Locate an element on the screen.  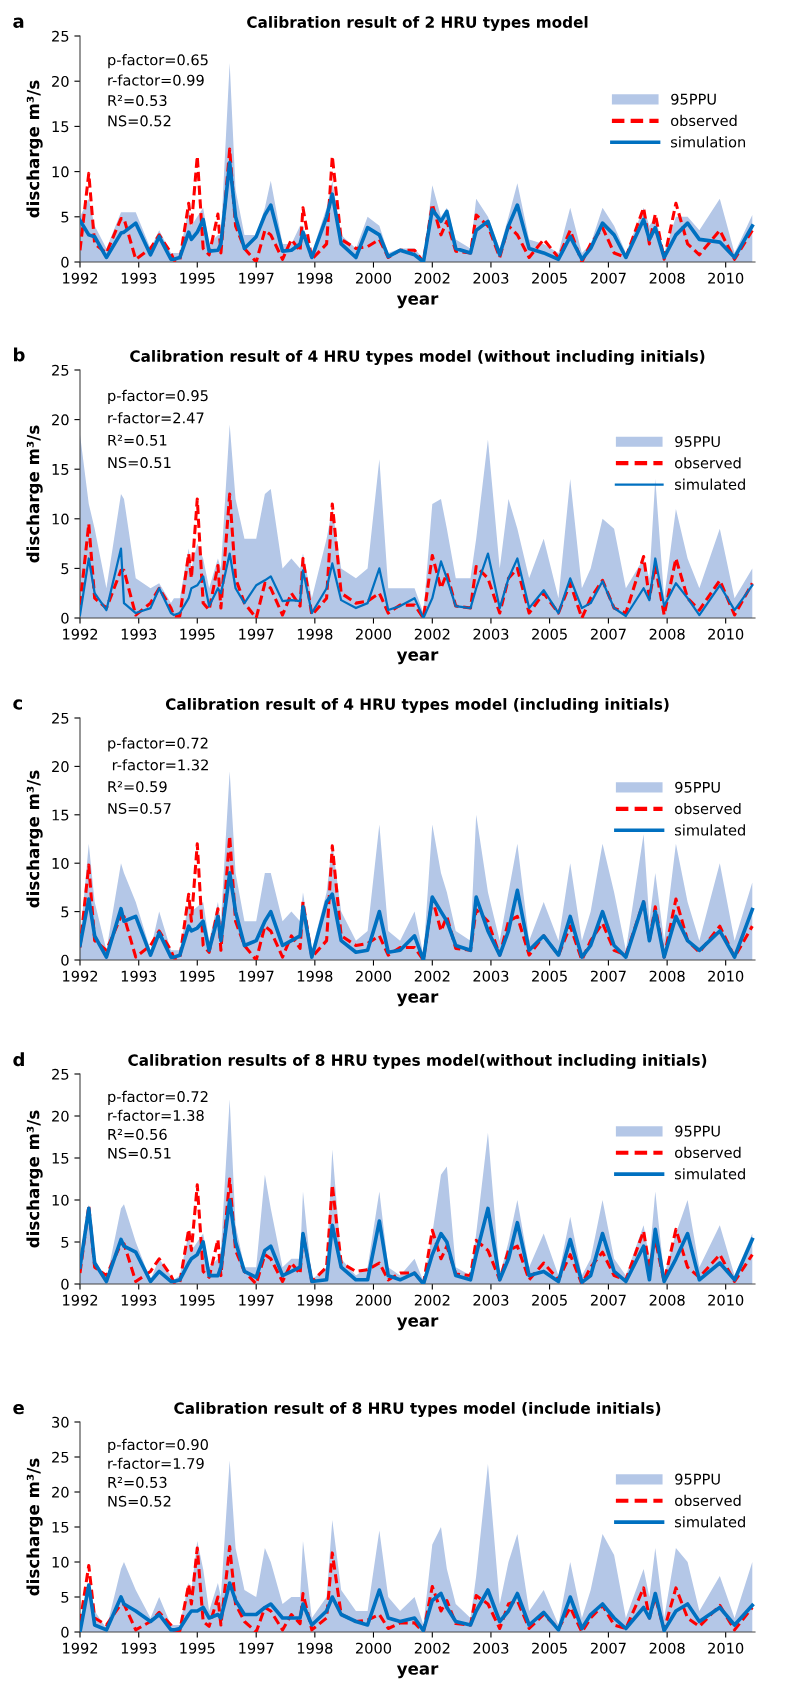
annotation: p-factor=0.65 is located at coordinates (158, 61).